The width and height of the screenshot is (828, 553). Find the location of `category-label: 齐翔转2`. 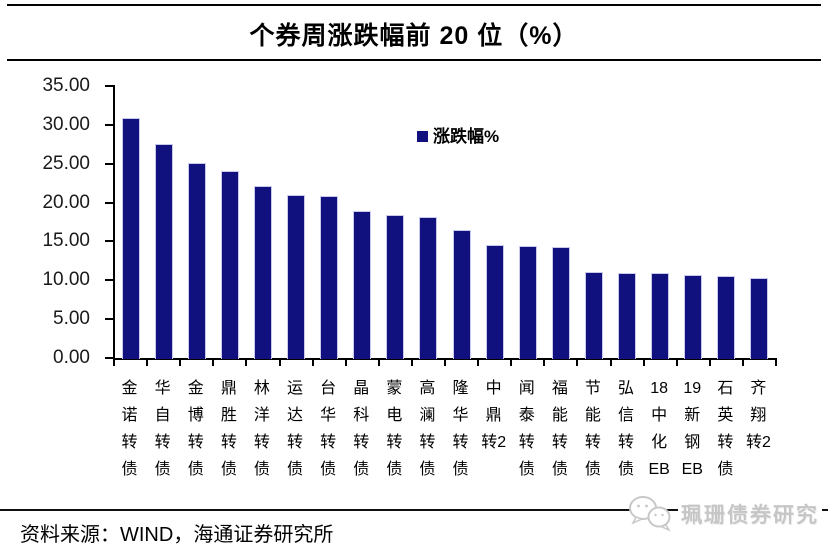

category-label: 齐翔转2 is located at coordinates (758, 415).